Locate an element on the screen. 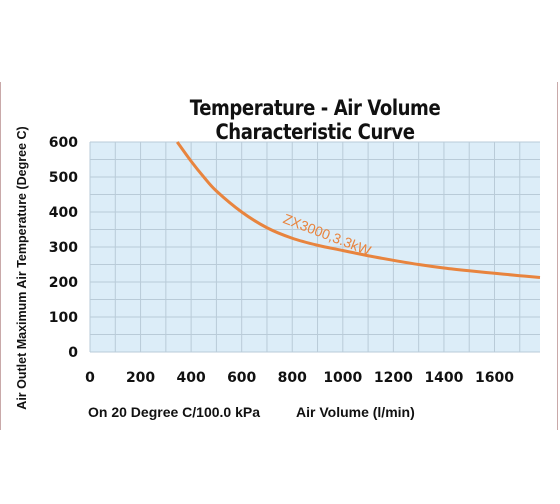 The height and width of the screenshot is (504, 560). x-tick-labels: 0 200 400 600 800 1000 1200 1400 1600 is located at coordinates (299, 378).